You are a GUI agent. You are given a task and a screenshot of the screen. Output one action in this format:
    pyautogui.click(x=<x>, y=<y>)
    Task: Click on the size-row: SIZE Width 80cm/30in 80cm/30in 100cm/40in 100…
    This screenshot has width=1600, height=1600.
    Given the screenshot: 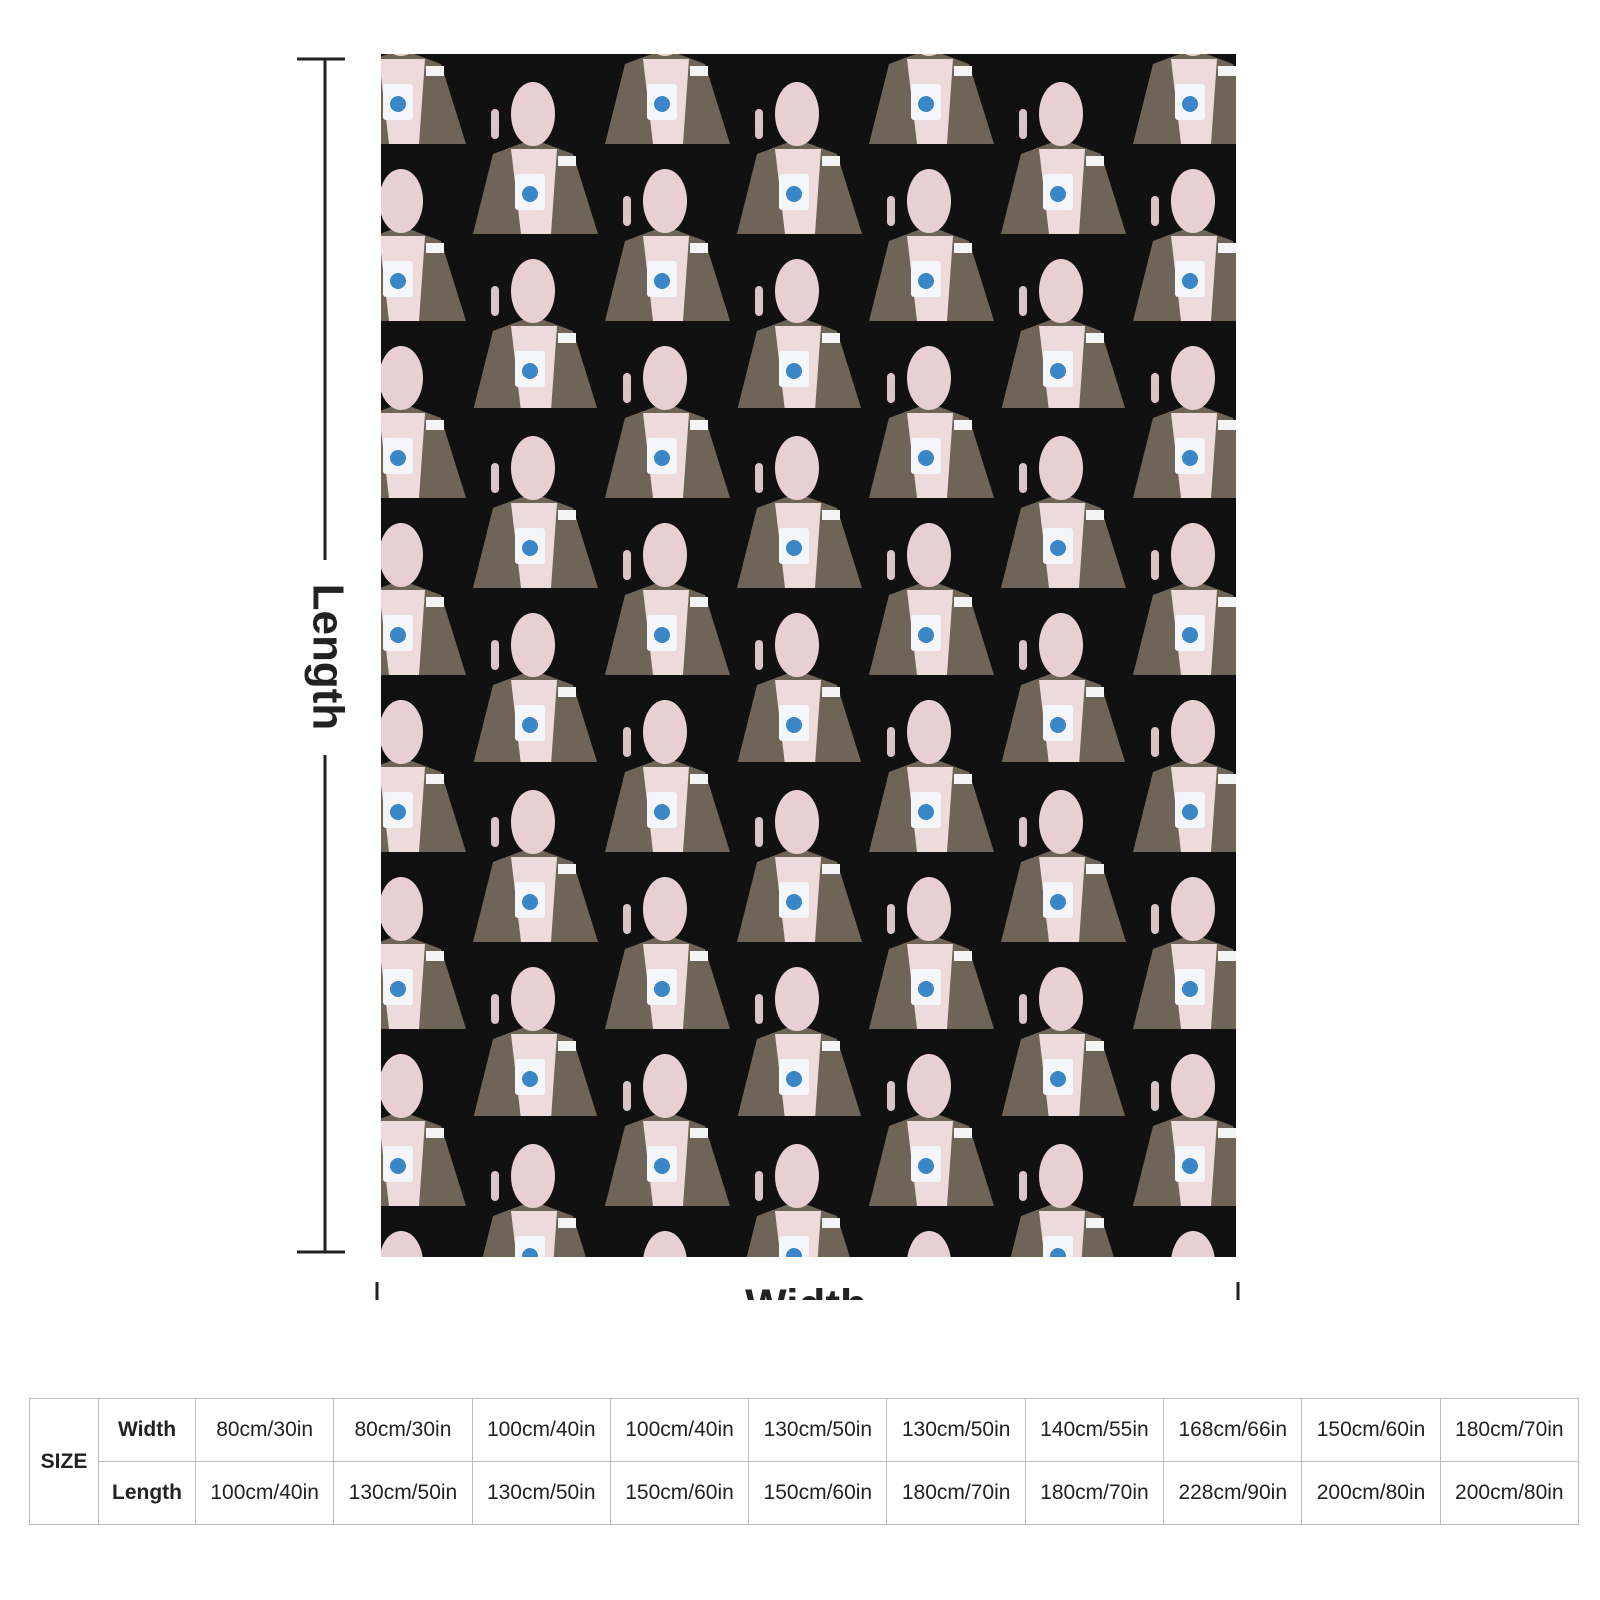 What is the action you would take?
    pyautogui.click(x=804, y=1461)
    